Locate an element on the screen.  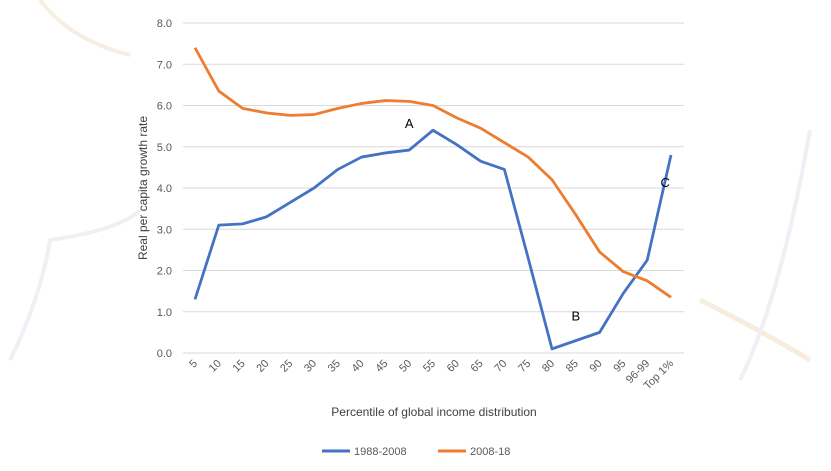
y-tick-label: 4.0 is located at coordinates (164, 189).